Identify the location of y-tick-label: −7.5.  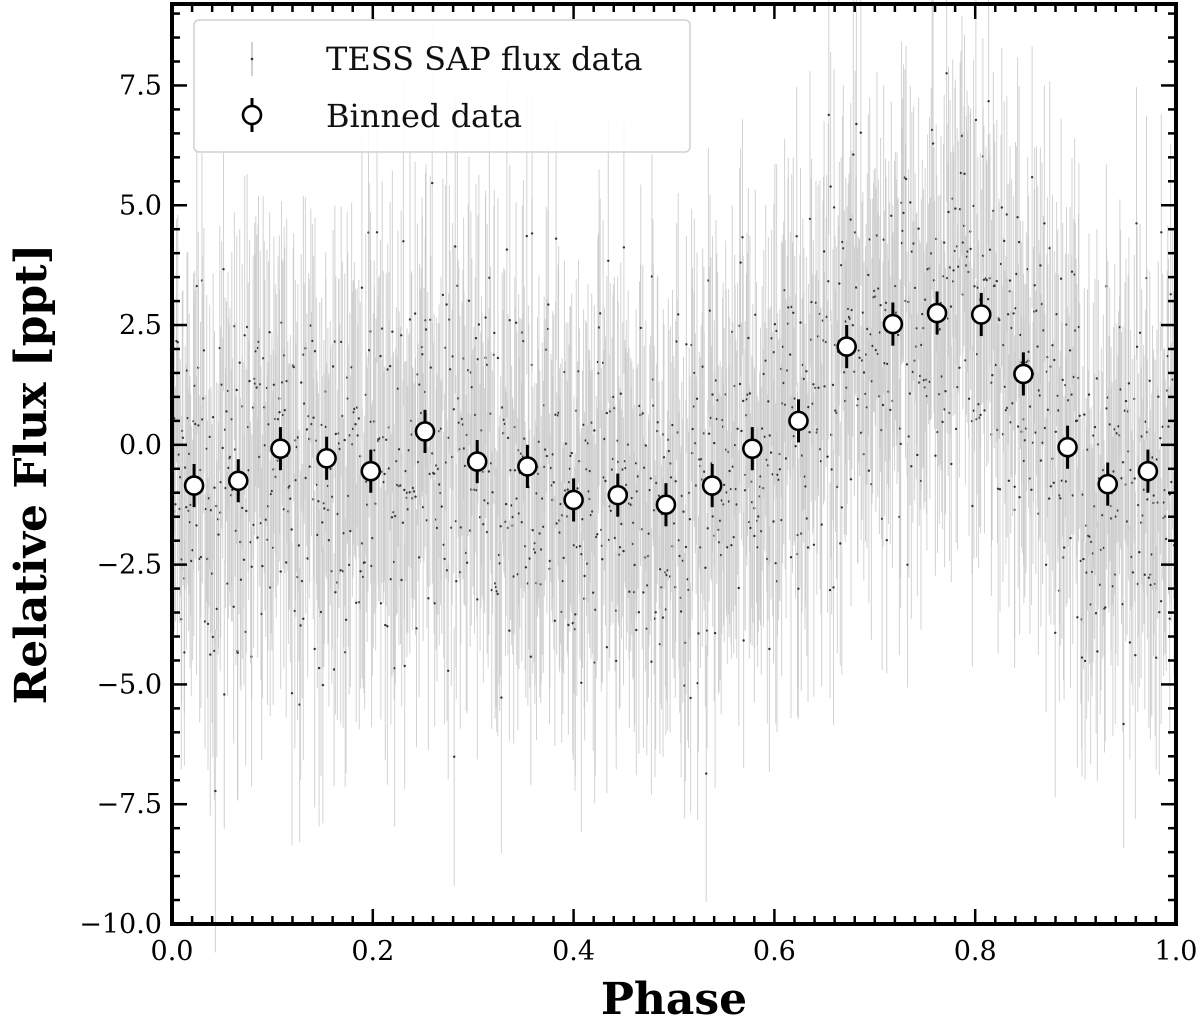
(129, 804).